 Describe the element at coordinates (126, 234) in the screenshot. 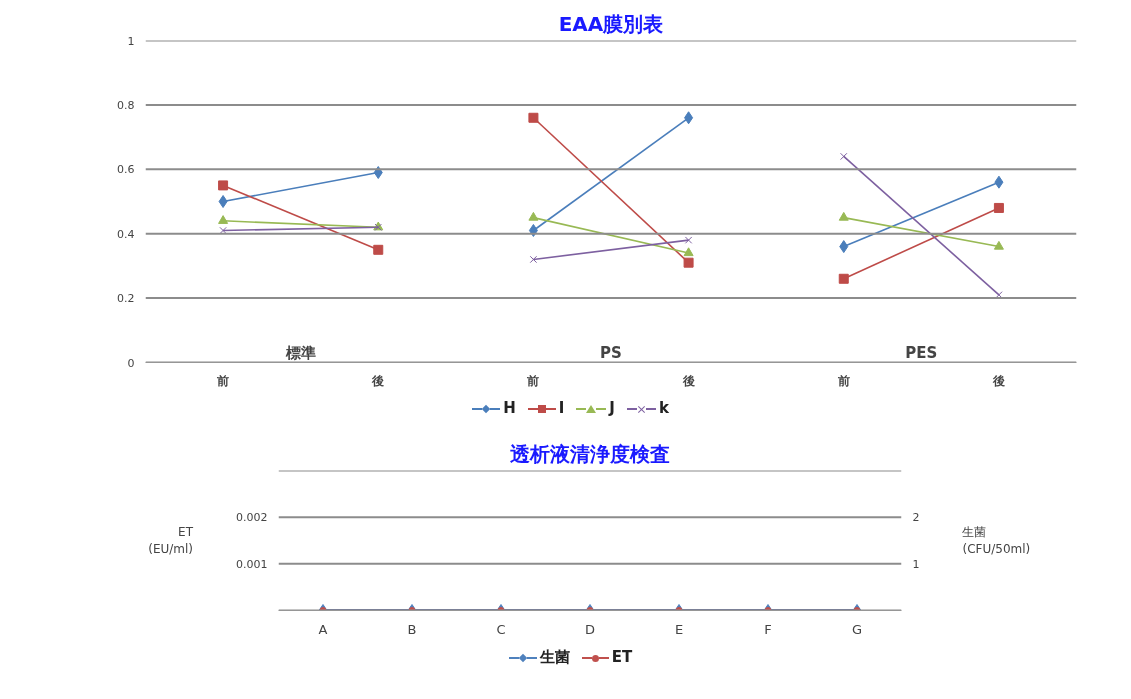

I see `y-tick-label: 0.4` at that location.